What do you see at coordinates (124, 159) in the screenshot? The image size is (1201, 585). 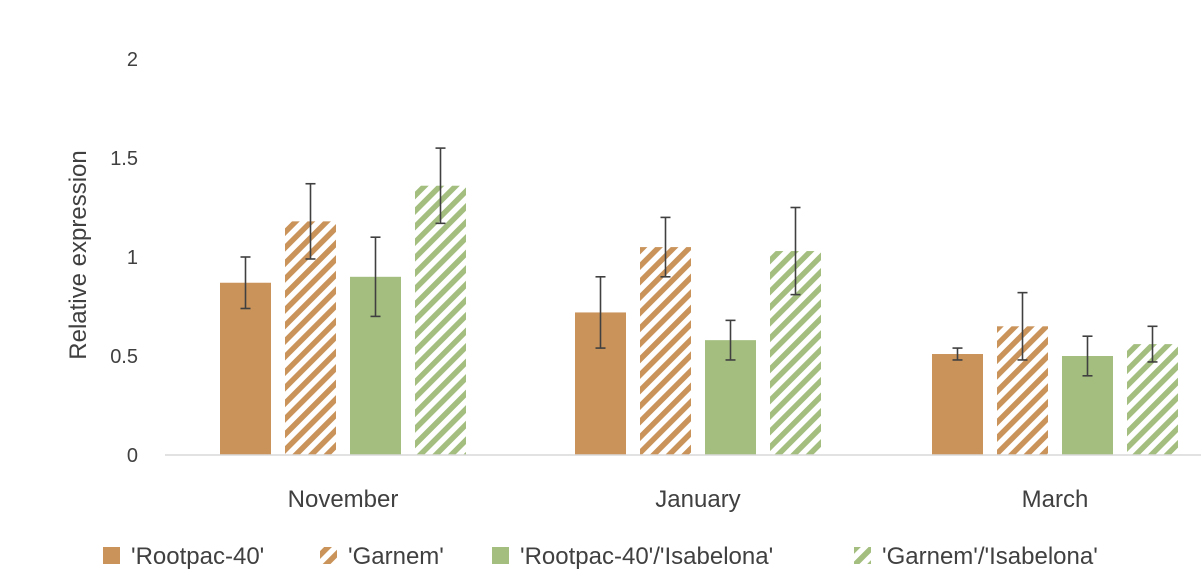 I see `y-tick-label: 1.5` at bounding box center [124, 159].